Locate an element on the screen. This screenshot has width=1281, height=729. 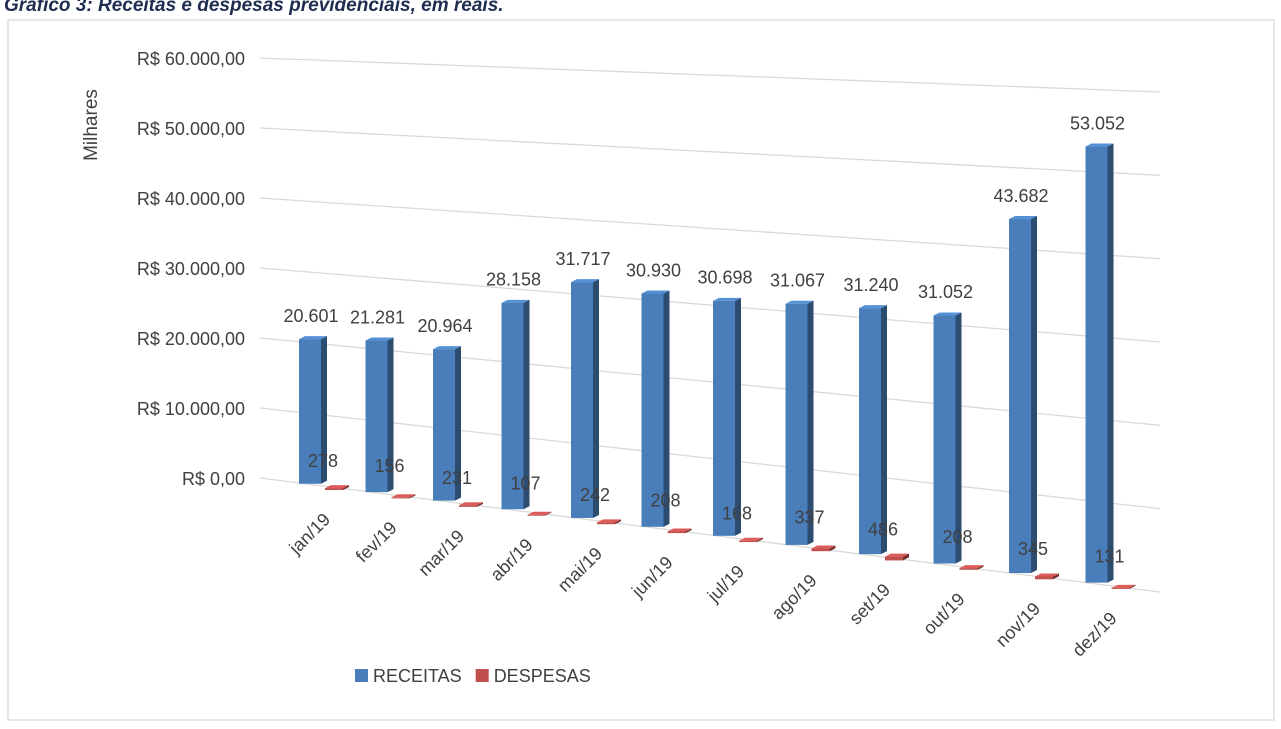
data-label: 30.698 is located at coordinates (724, 278).